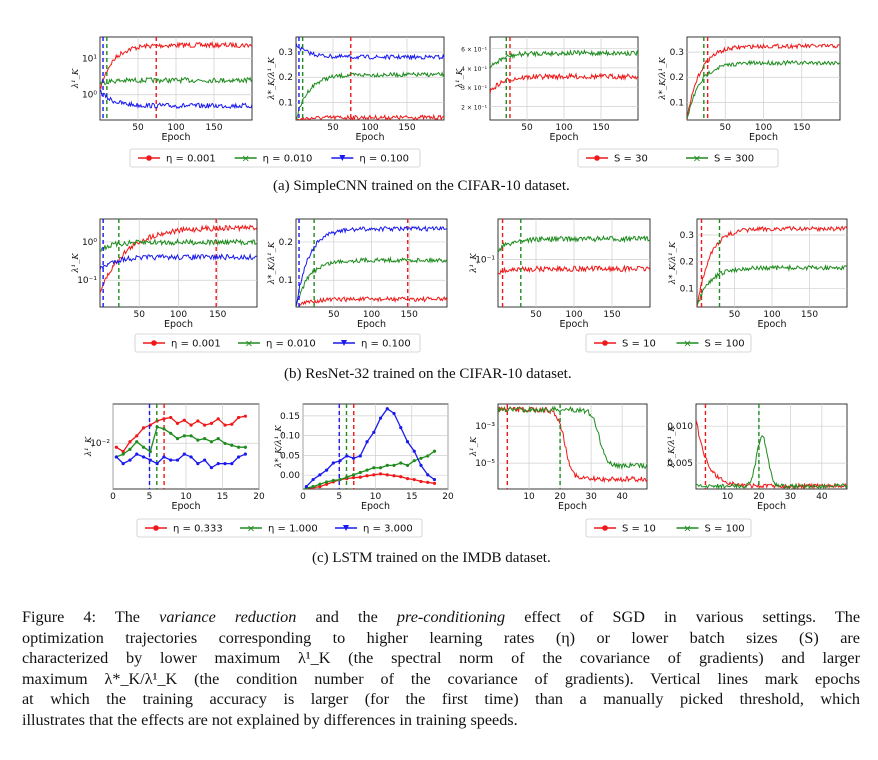  I want to click on legend-label: η = 0.100, so click(384, 159).